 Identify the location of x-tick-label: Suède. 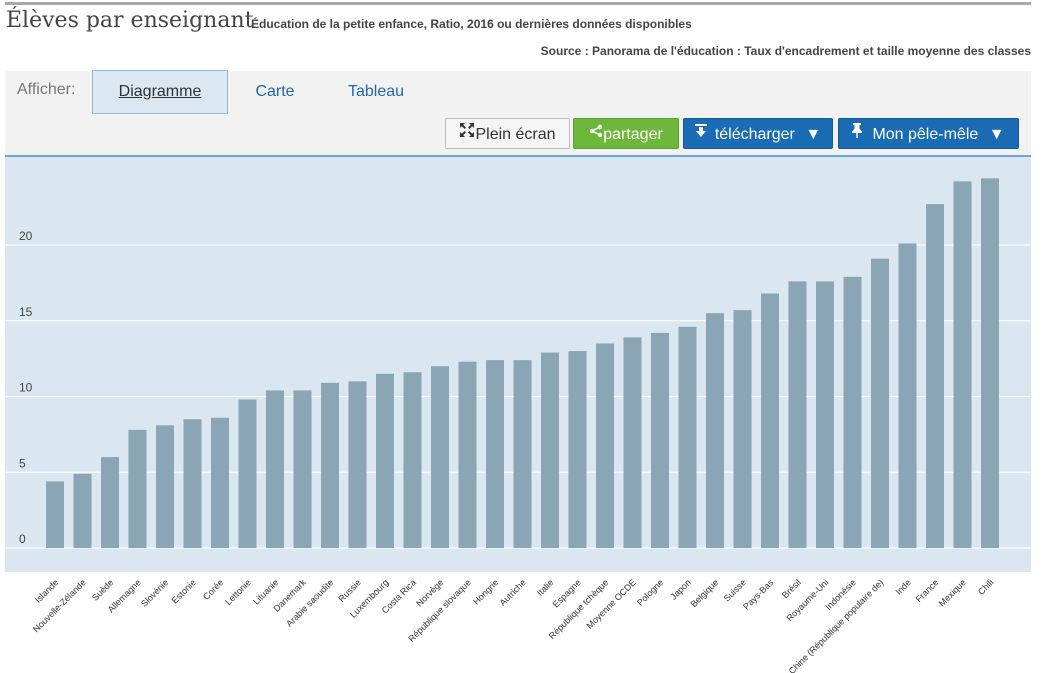
(102, 589).